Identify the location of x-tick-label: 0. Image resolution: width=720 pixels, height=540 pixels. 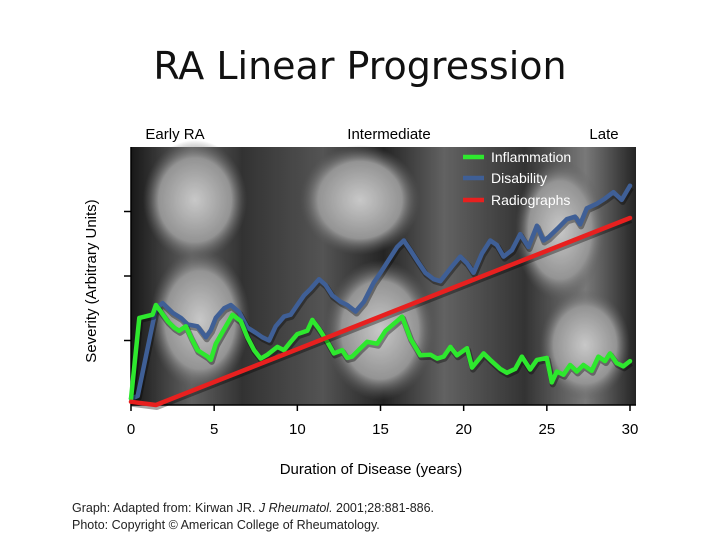
(131, 429).